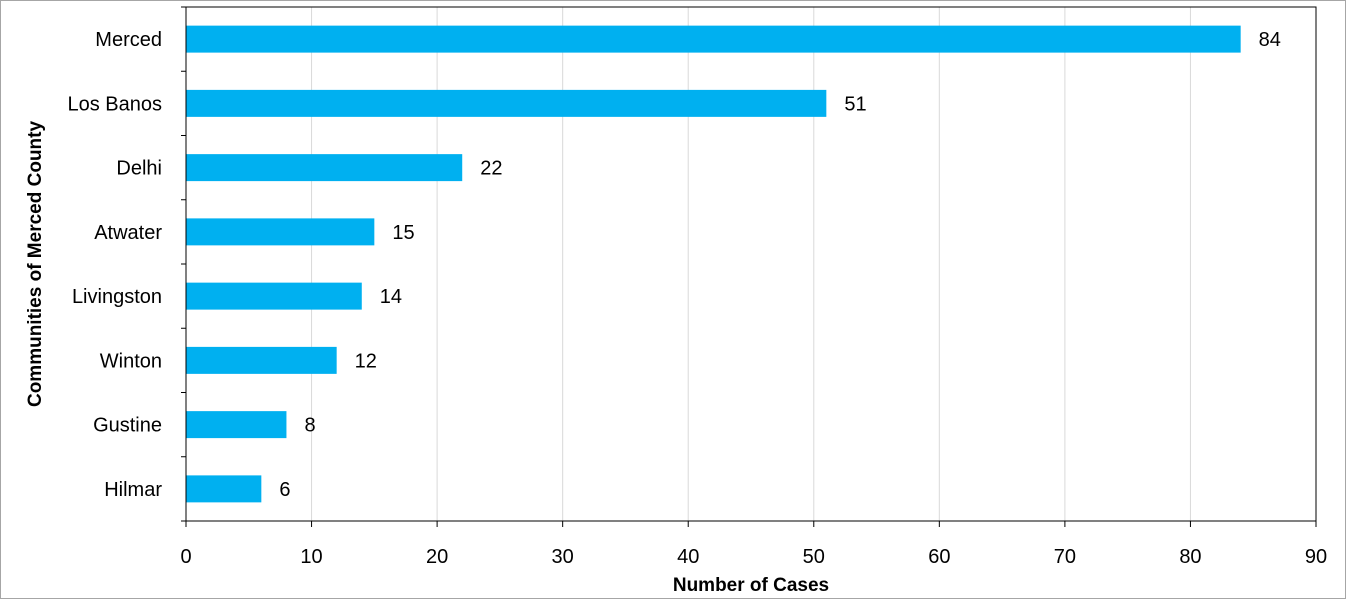  What do you see at coordinates (35, 264) in the screenshot?
I see `y-axis-title: Communities of Merced County` at bounding box center [35, 264].